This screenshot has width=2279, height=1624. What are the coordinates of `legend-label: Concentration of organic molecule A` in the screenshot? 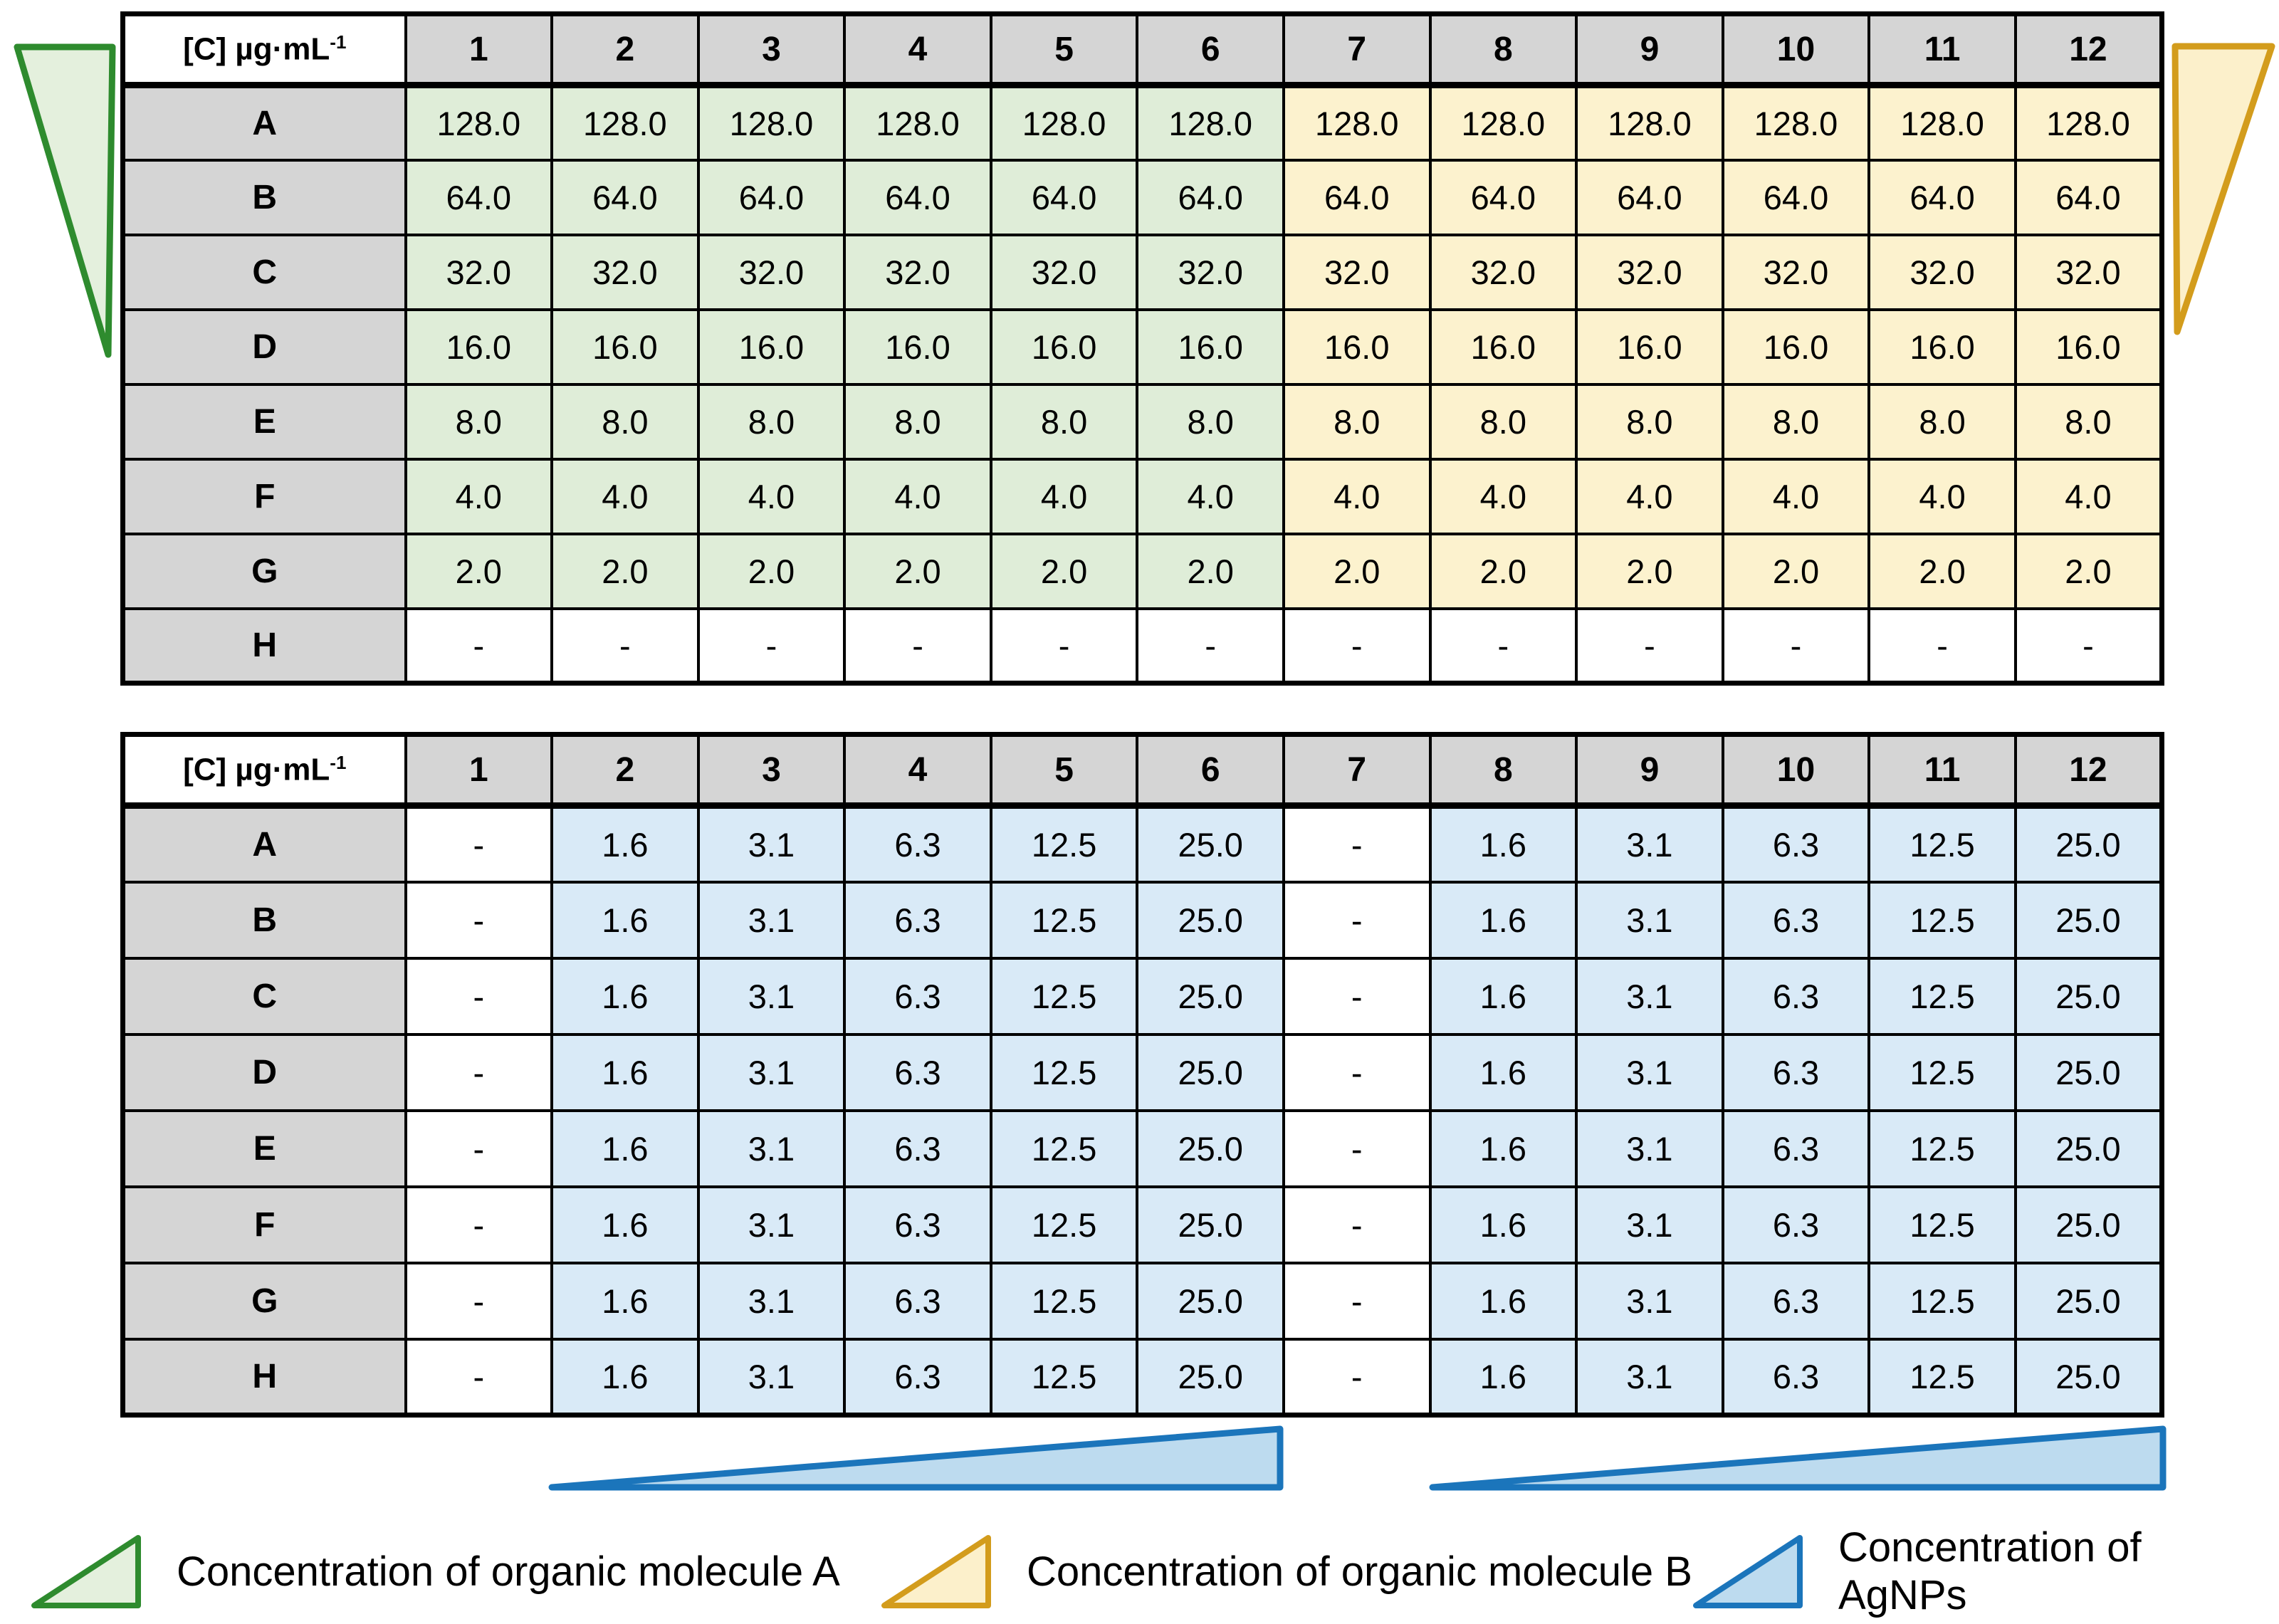 It's located at (509, 1571).